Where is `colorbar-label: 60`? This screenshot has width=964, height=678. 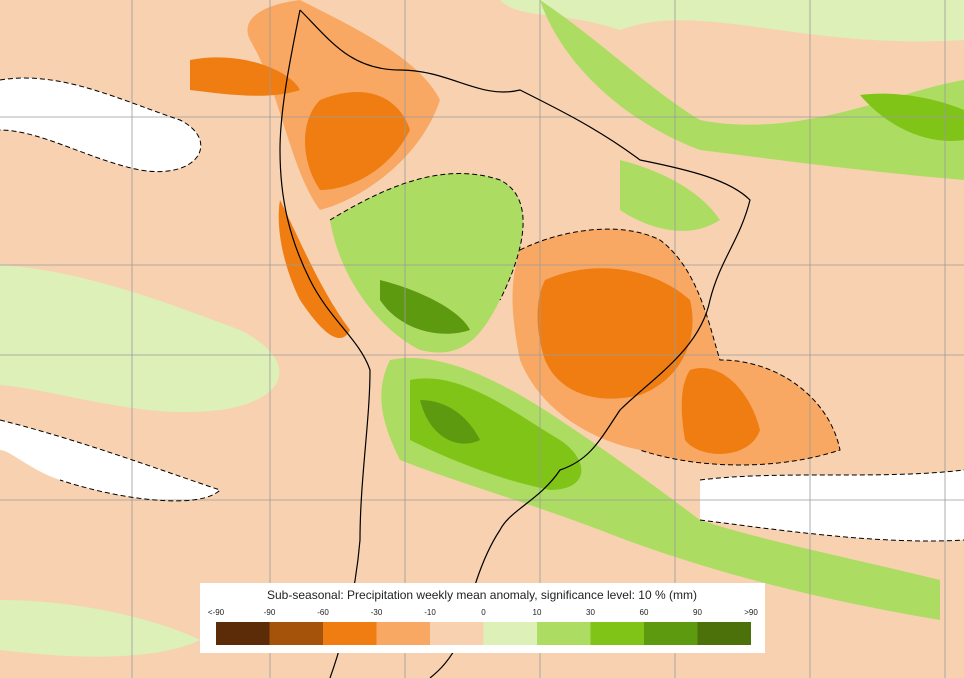 colorbar-label: 60 is located at coordinates (644, 612).